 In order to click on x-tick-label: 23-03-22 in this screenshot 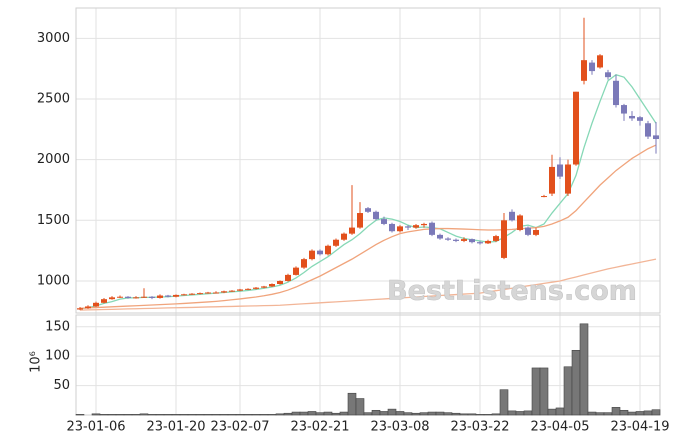, I will do `click(479, 427)`.